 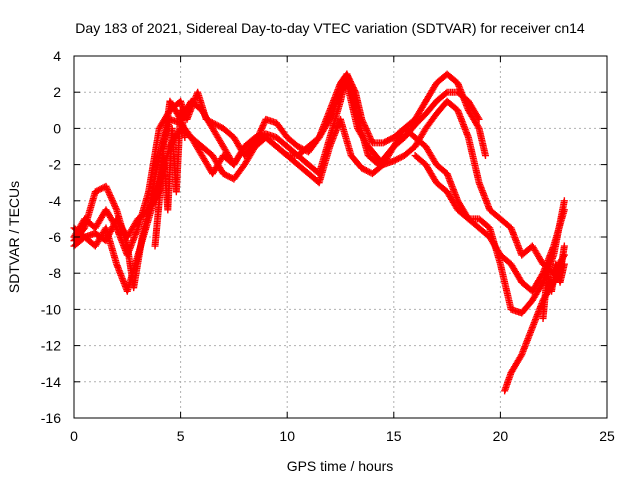 I want to click on y-tick-label: -4, so click(x=55, y=201).